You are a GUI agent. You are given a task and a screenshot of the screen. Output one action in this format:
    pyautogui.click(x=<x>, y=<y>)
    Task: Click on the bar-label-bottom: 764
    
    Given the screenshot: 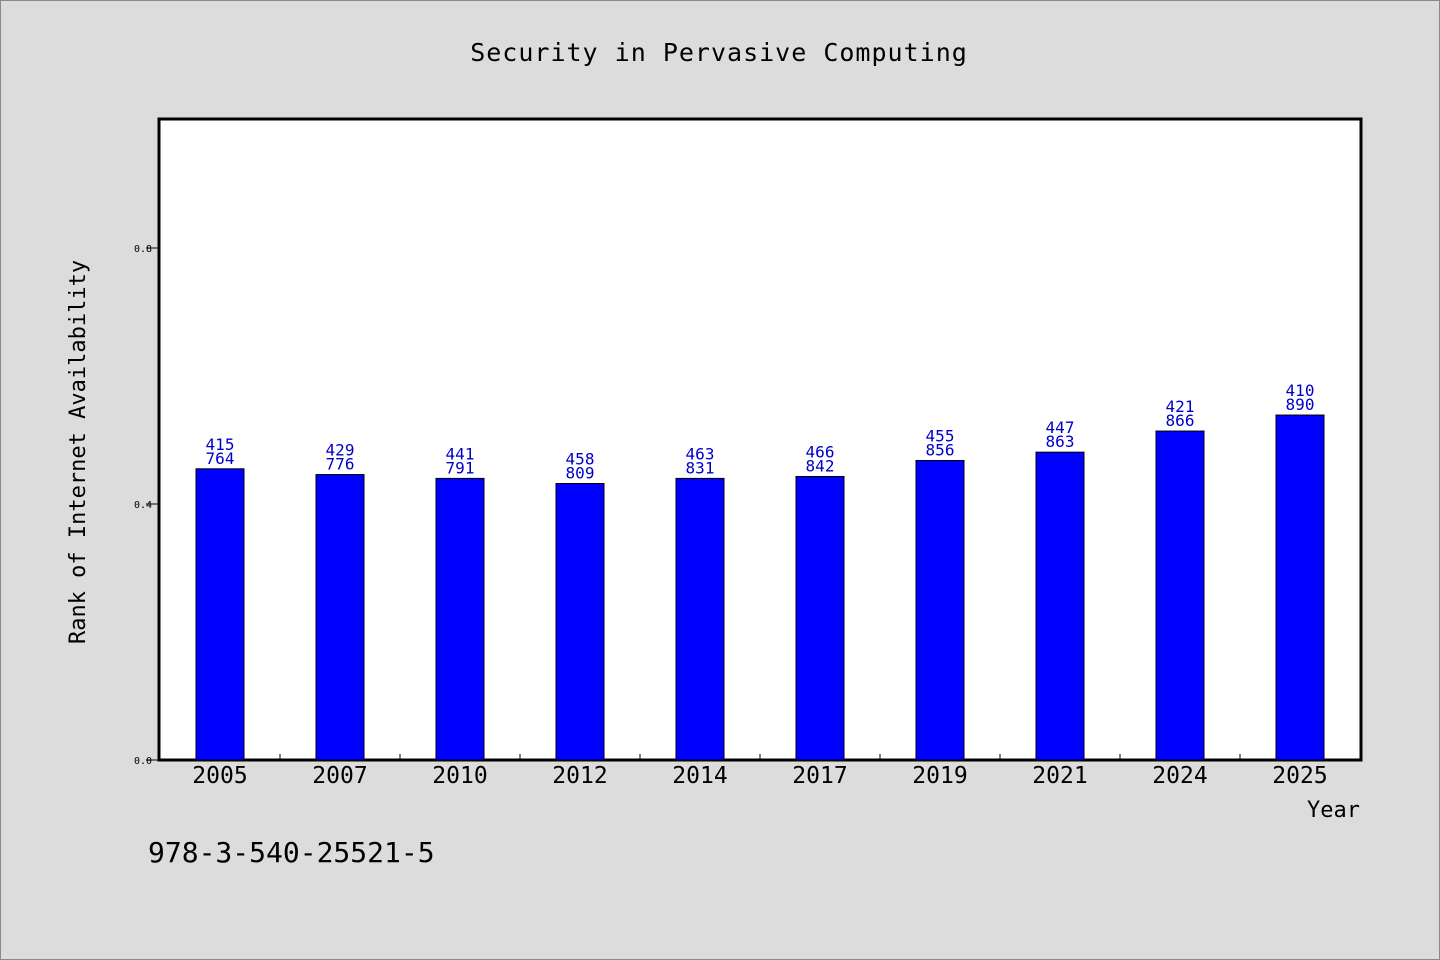 What is the action you would take?
    pyautogui.click(x=220, y=458)
    